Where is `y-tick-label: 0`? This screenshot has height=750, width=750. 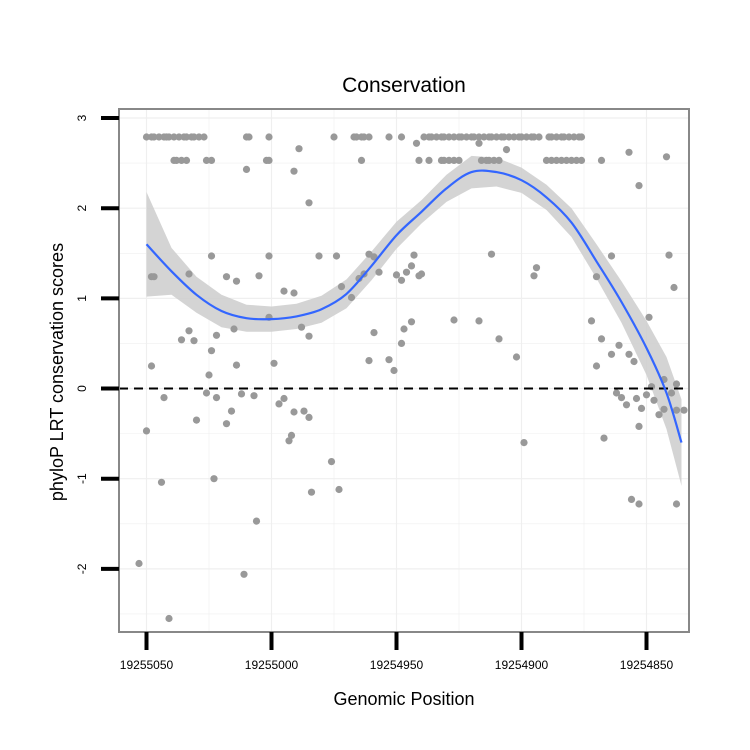 y-tick-label: 0 is located at coordinates (82, 388).